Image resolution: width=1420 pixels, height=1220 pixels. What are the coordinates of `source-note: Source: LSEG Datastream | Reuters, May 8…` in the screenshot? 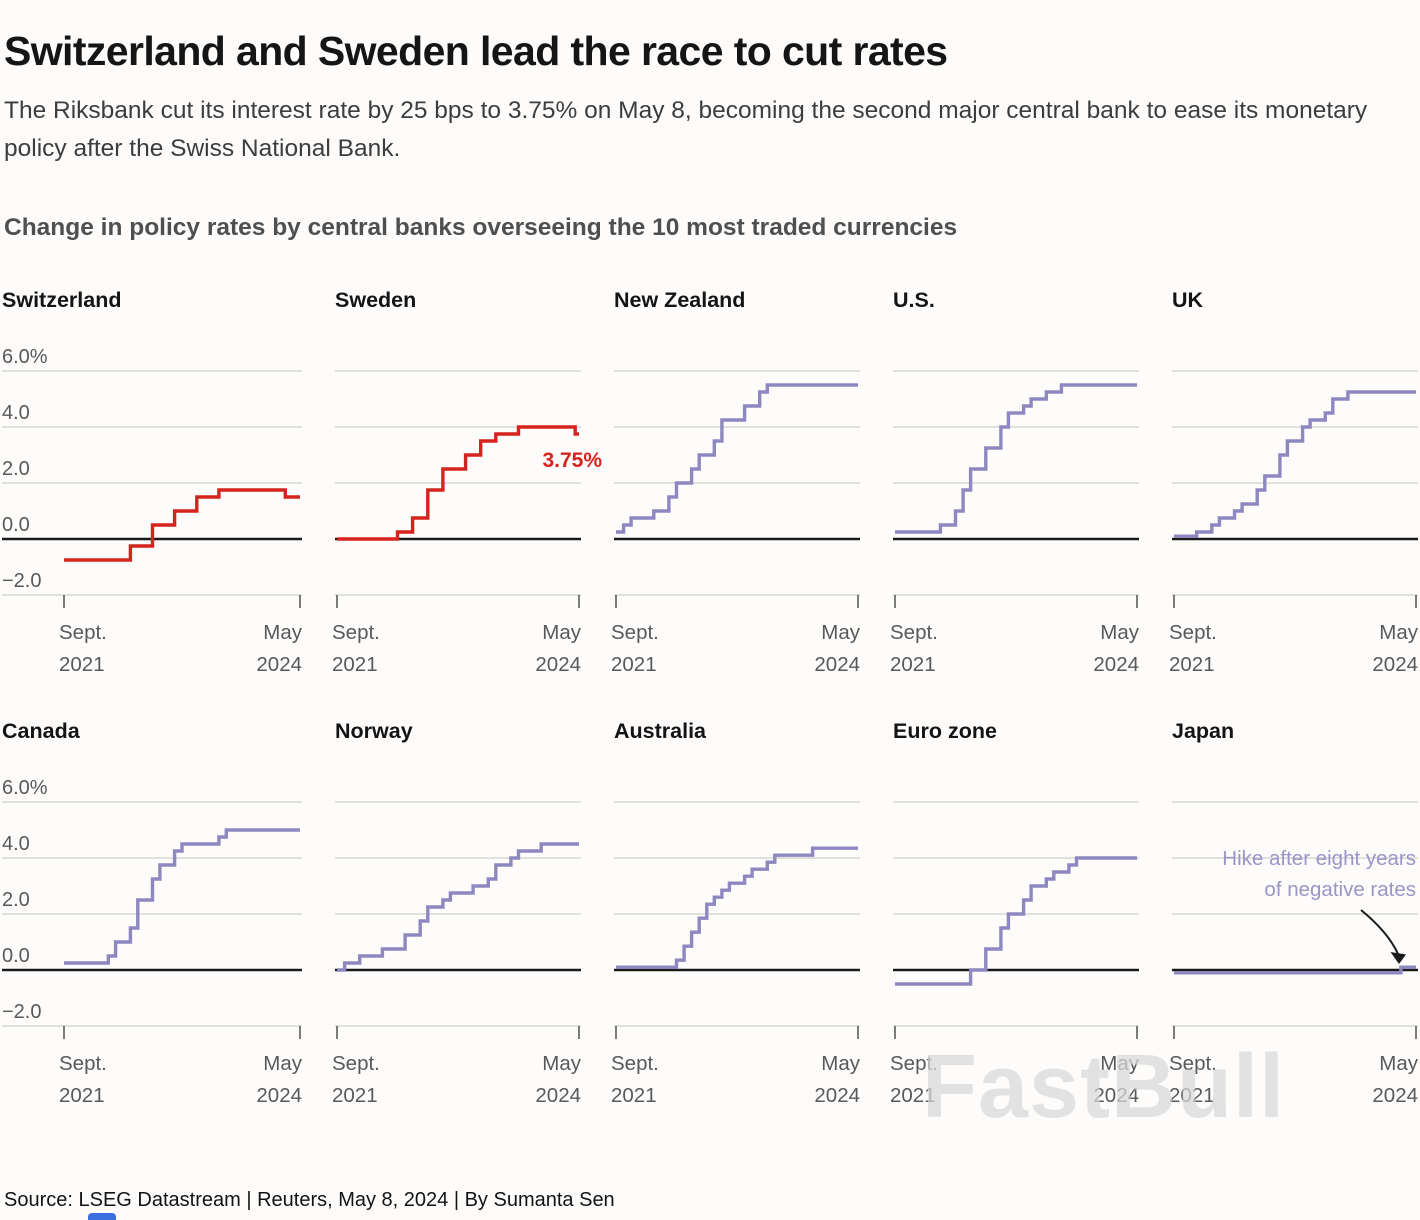 It's located at (309, 1200).